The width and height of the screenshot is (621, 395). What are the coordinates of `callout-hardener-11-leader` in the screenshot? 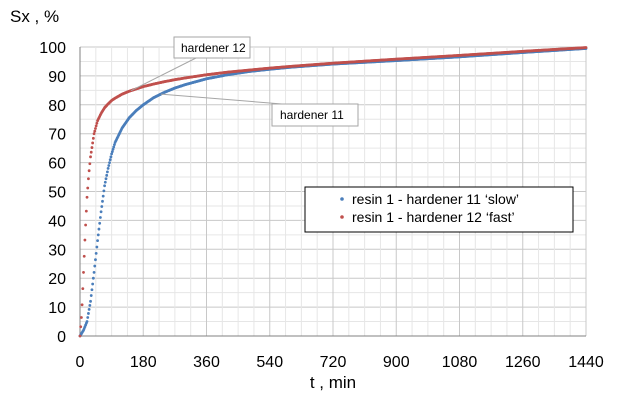 It's located at (221, 99).